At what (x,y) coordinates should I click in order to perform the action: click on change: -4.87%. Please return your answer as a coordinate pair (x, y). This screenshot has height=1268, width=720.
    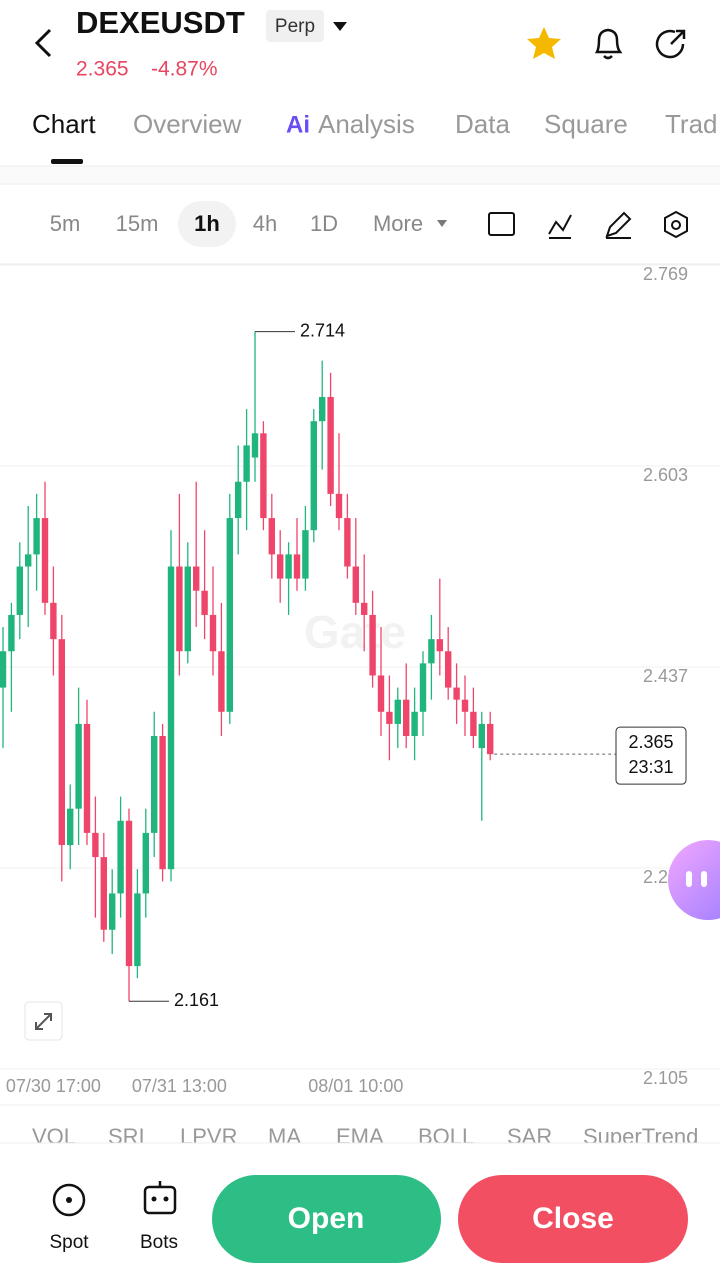
    Looking at the image, I should click on (184, 69).